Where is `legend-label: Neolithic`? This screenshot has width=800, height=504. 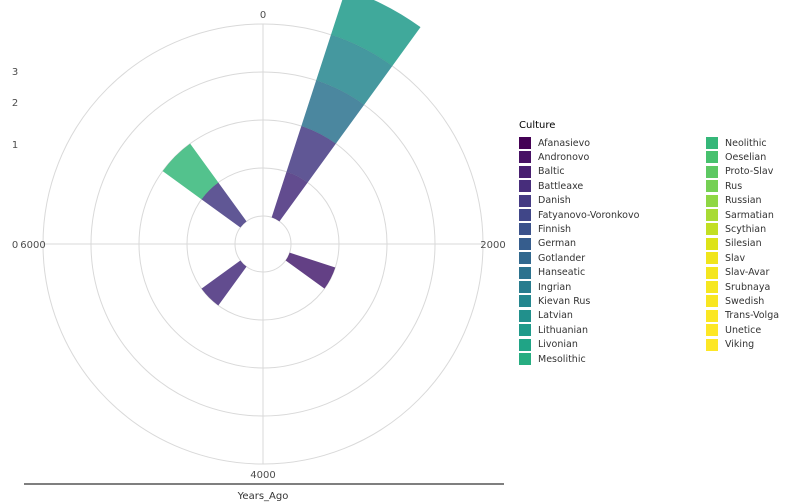 legend-label: Neolithic is located at coordinates (746, 143).